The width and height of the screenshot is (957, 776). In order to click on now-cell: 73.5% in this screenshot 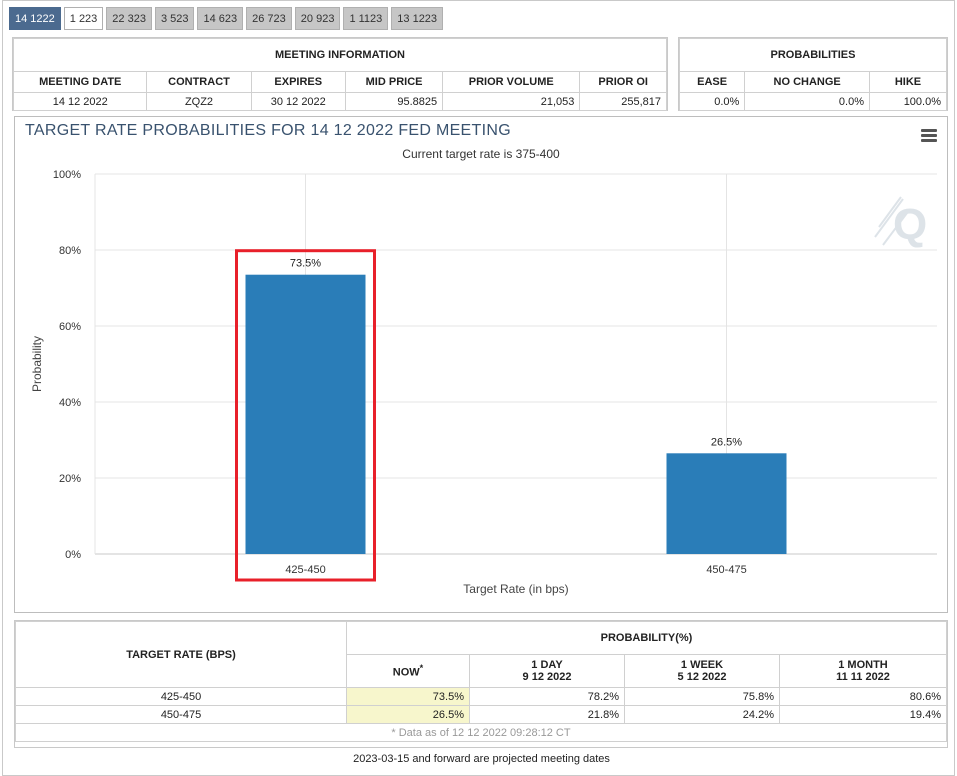, I will do `click(408, 696)`.